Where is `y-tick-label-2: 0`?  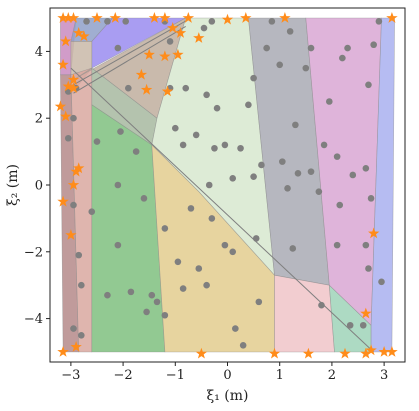 y-tick-label-2: 0 is located at coordinates (39, 186).